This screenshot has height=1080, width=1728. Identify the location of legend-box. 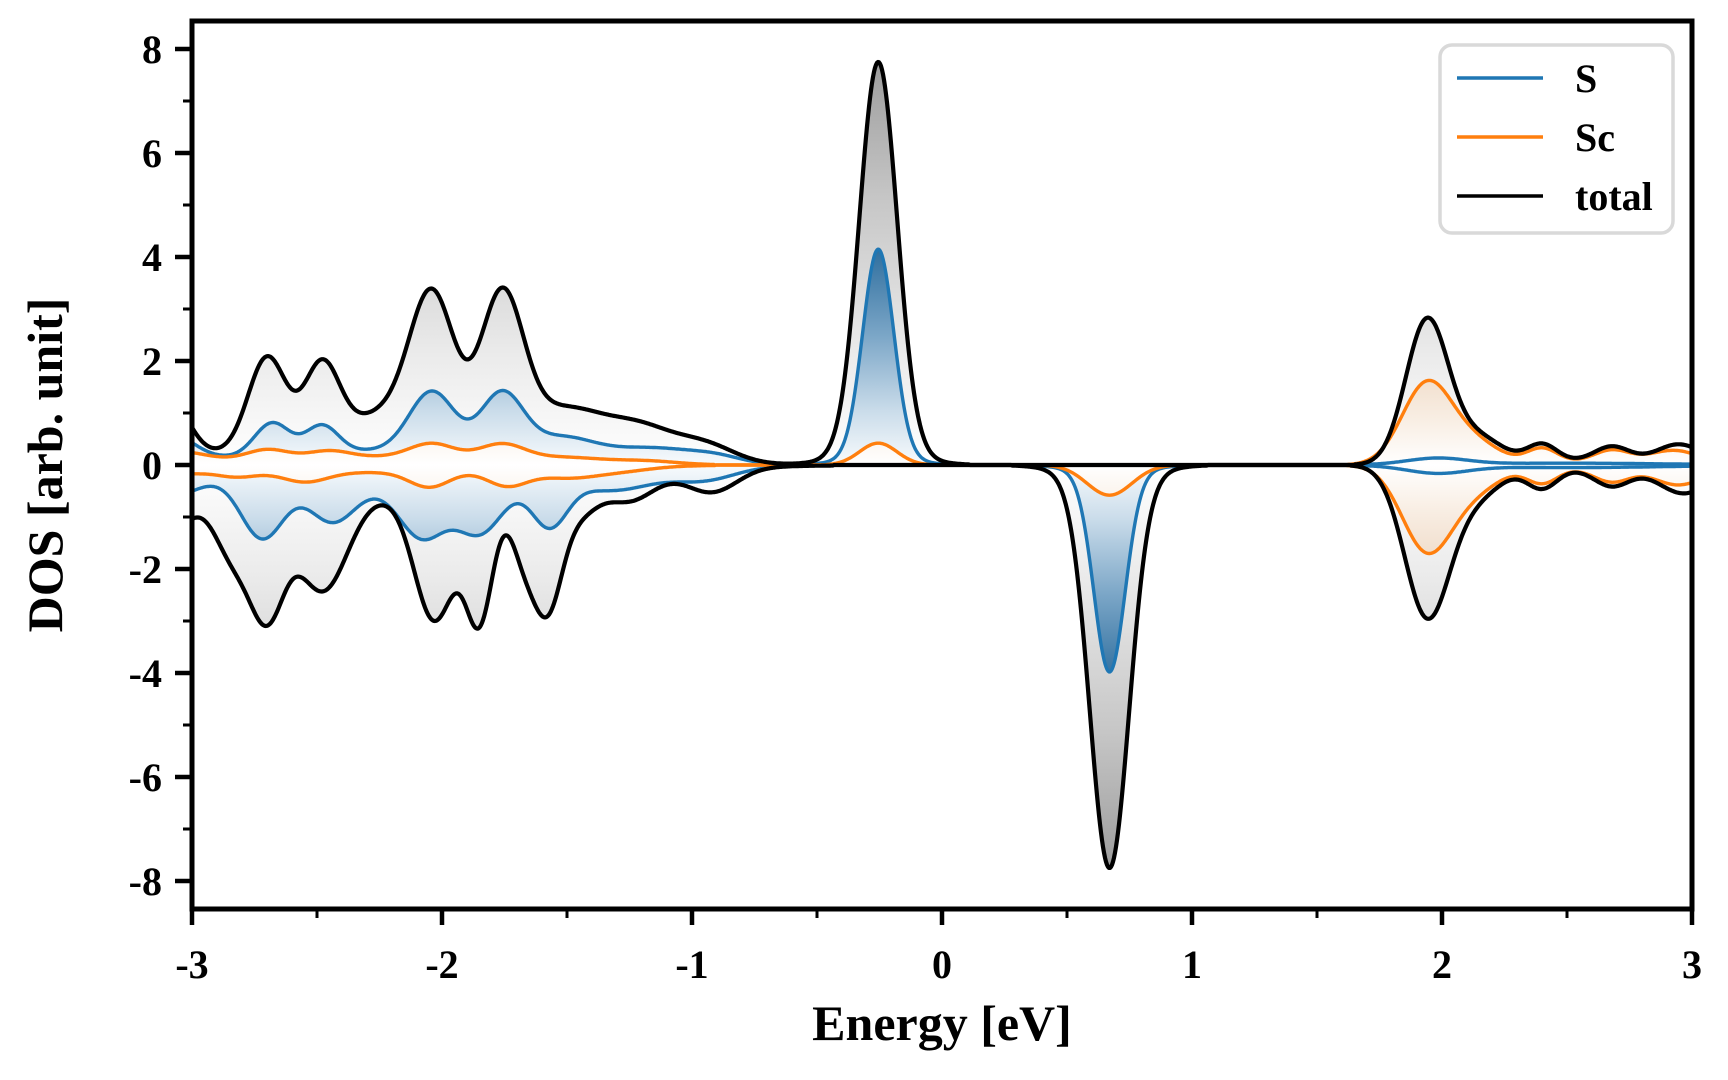
(1556, 139).